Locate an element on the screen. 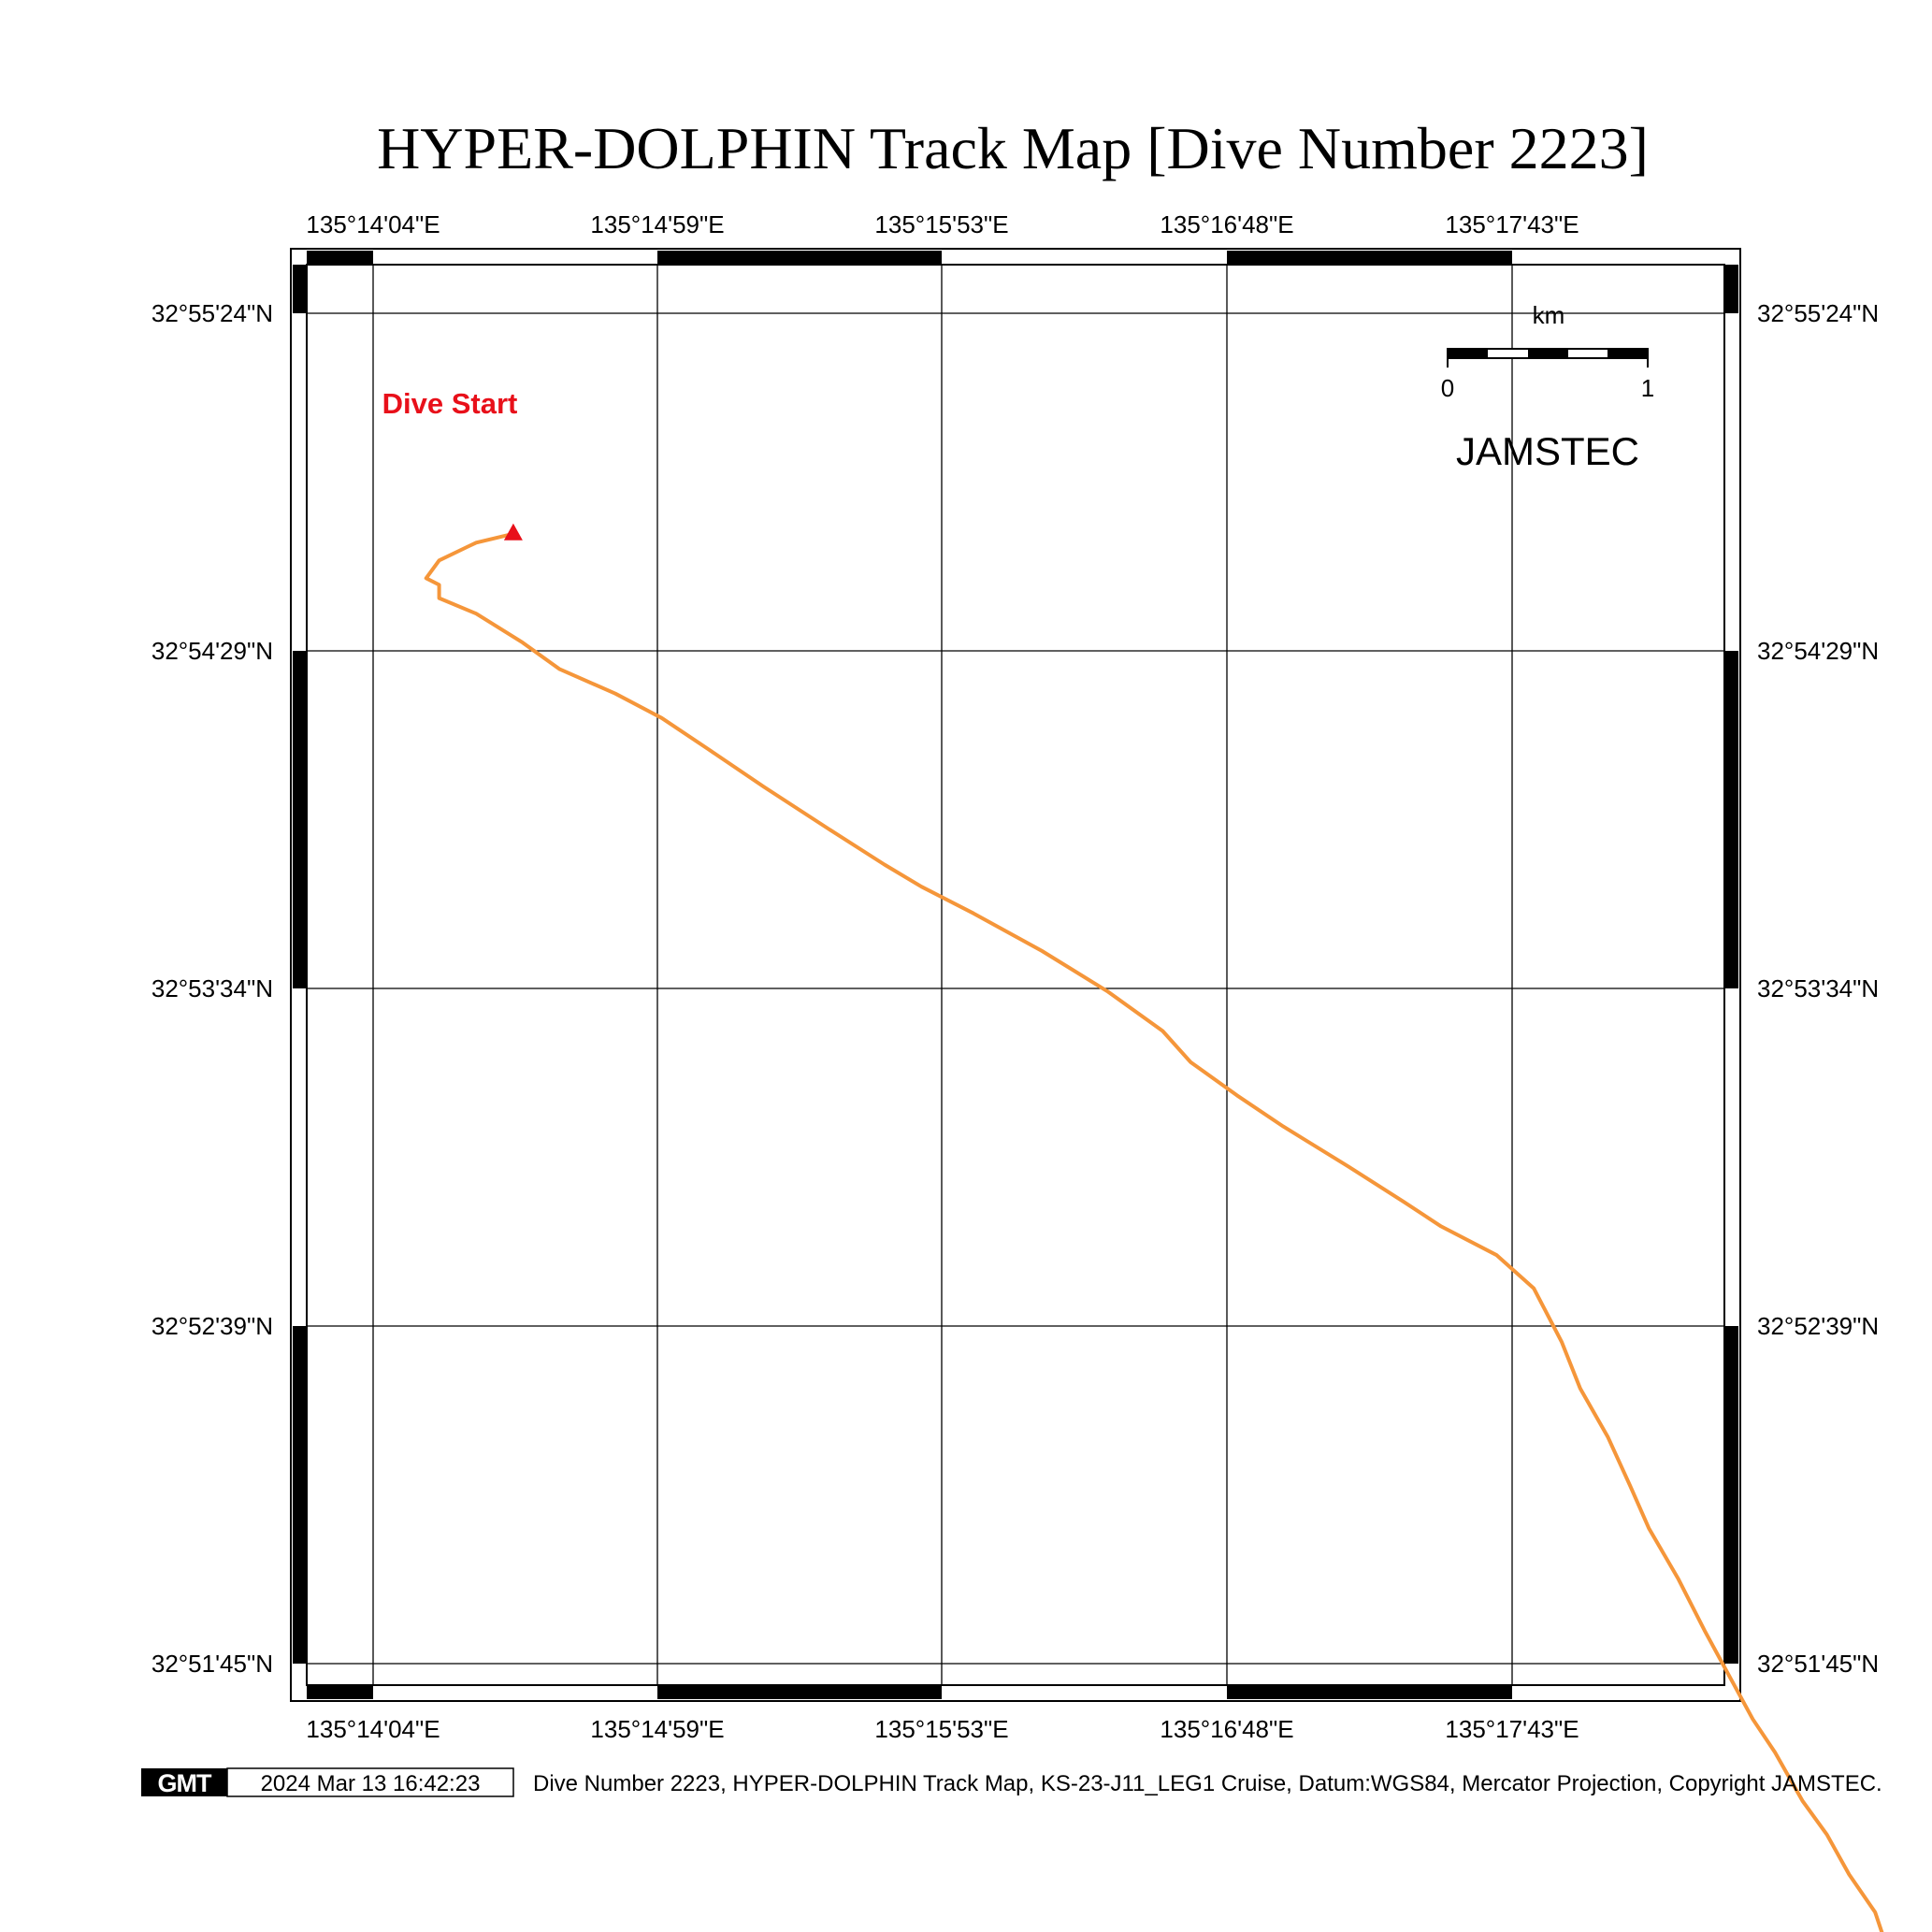 Image resolution: width=1932 pixels, height=1932 pixels. gmt-logo-icon is located at coordinates (184, 1782).